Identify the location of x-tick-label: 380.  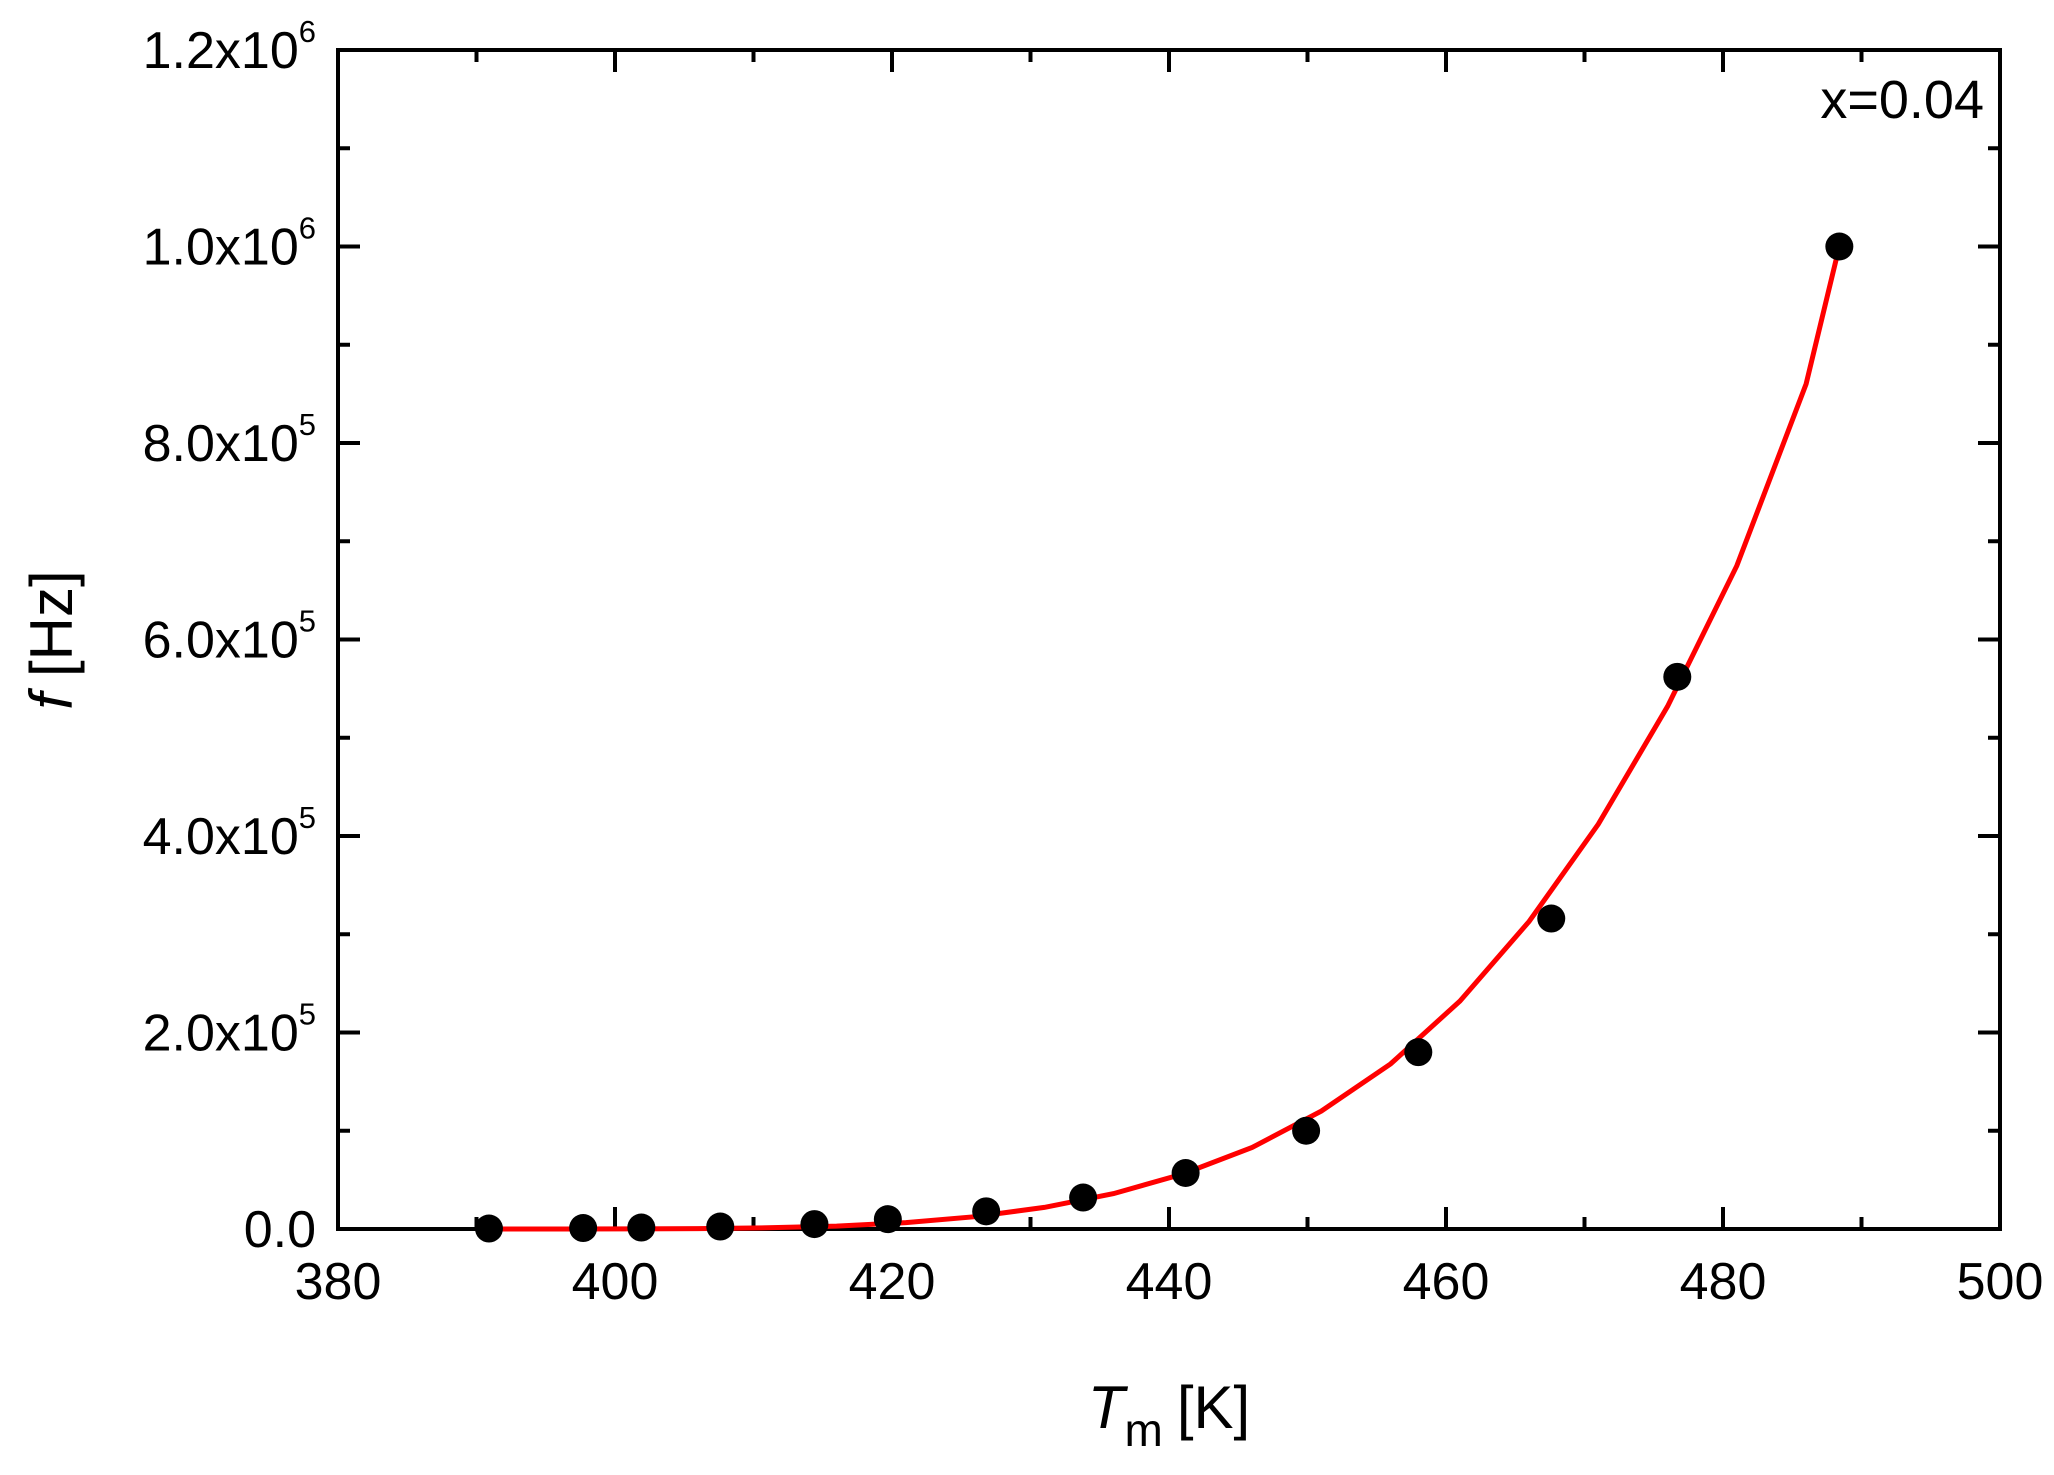
(338, 1282).